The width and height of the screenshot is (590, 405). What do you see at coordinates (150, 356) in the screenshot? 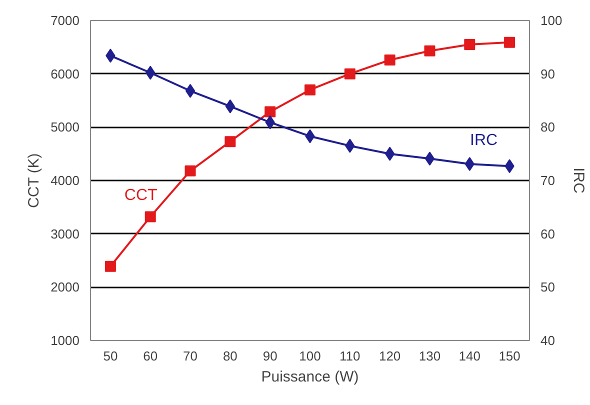
I see `x-tick-label: 60` at bounding box center [150, 356].